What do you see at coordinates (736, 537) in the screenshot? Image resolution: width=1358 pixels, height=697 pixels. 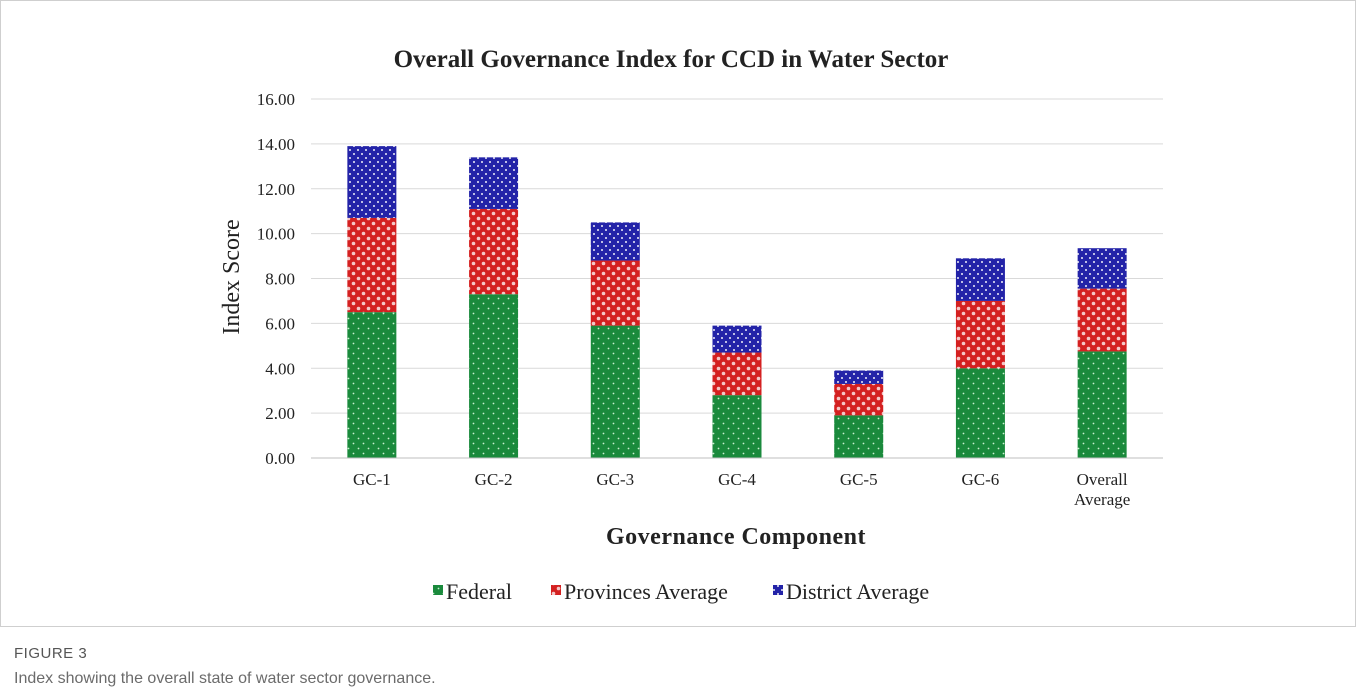 I see `x-axis-title: Governance Component` at bounding box center [736, 537].